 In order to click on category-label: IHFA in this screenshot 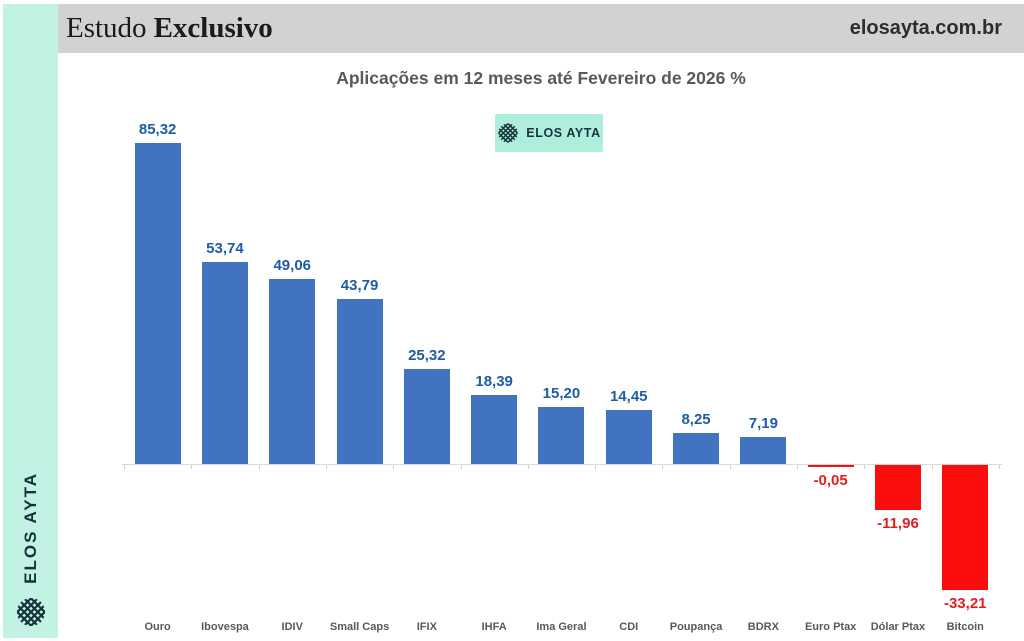, I will do `click(494, 627)`.